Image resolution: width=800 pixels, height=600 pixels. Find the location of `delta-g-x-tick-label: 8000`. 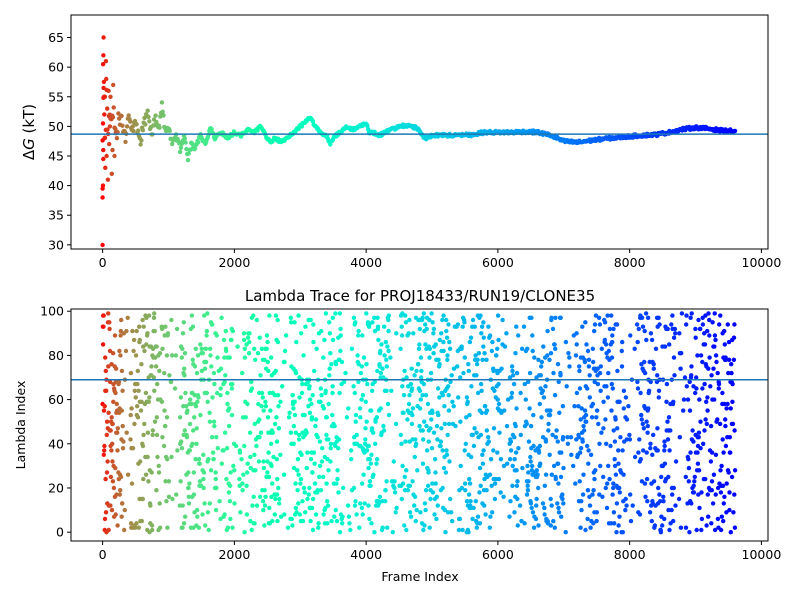

delta-g-x-tick-label: 8000 is located at coordinates (630, 262).